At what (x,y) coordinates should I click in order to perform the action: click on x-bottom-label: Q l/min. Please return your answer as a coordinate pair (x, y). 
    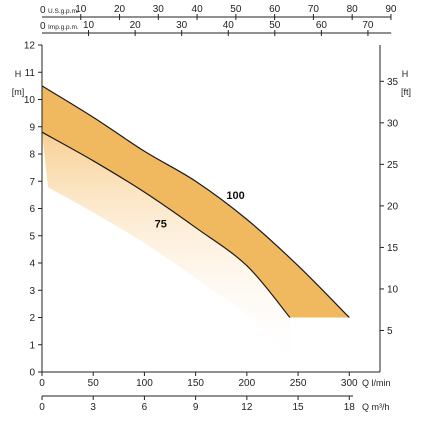
    Looking at the image, I should click on (376, 383).